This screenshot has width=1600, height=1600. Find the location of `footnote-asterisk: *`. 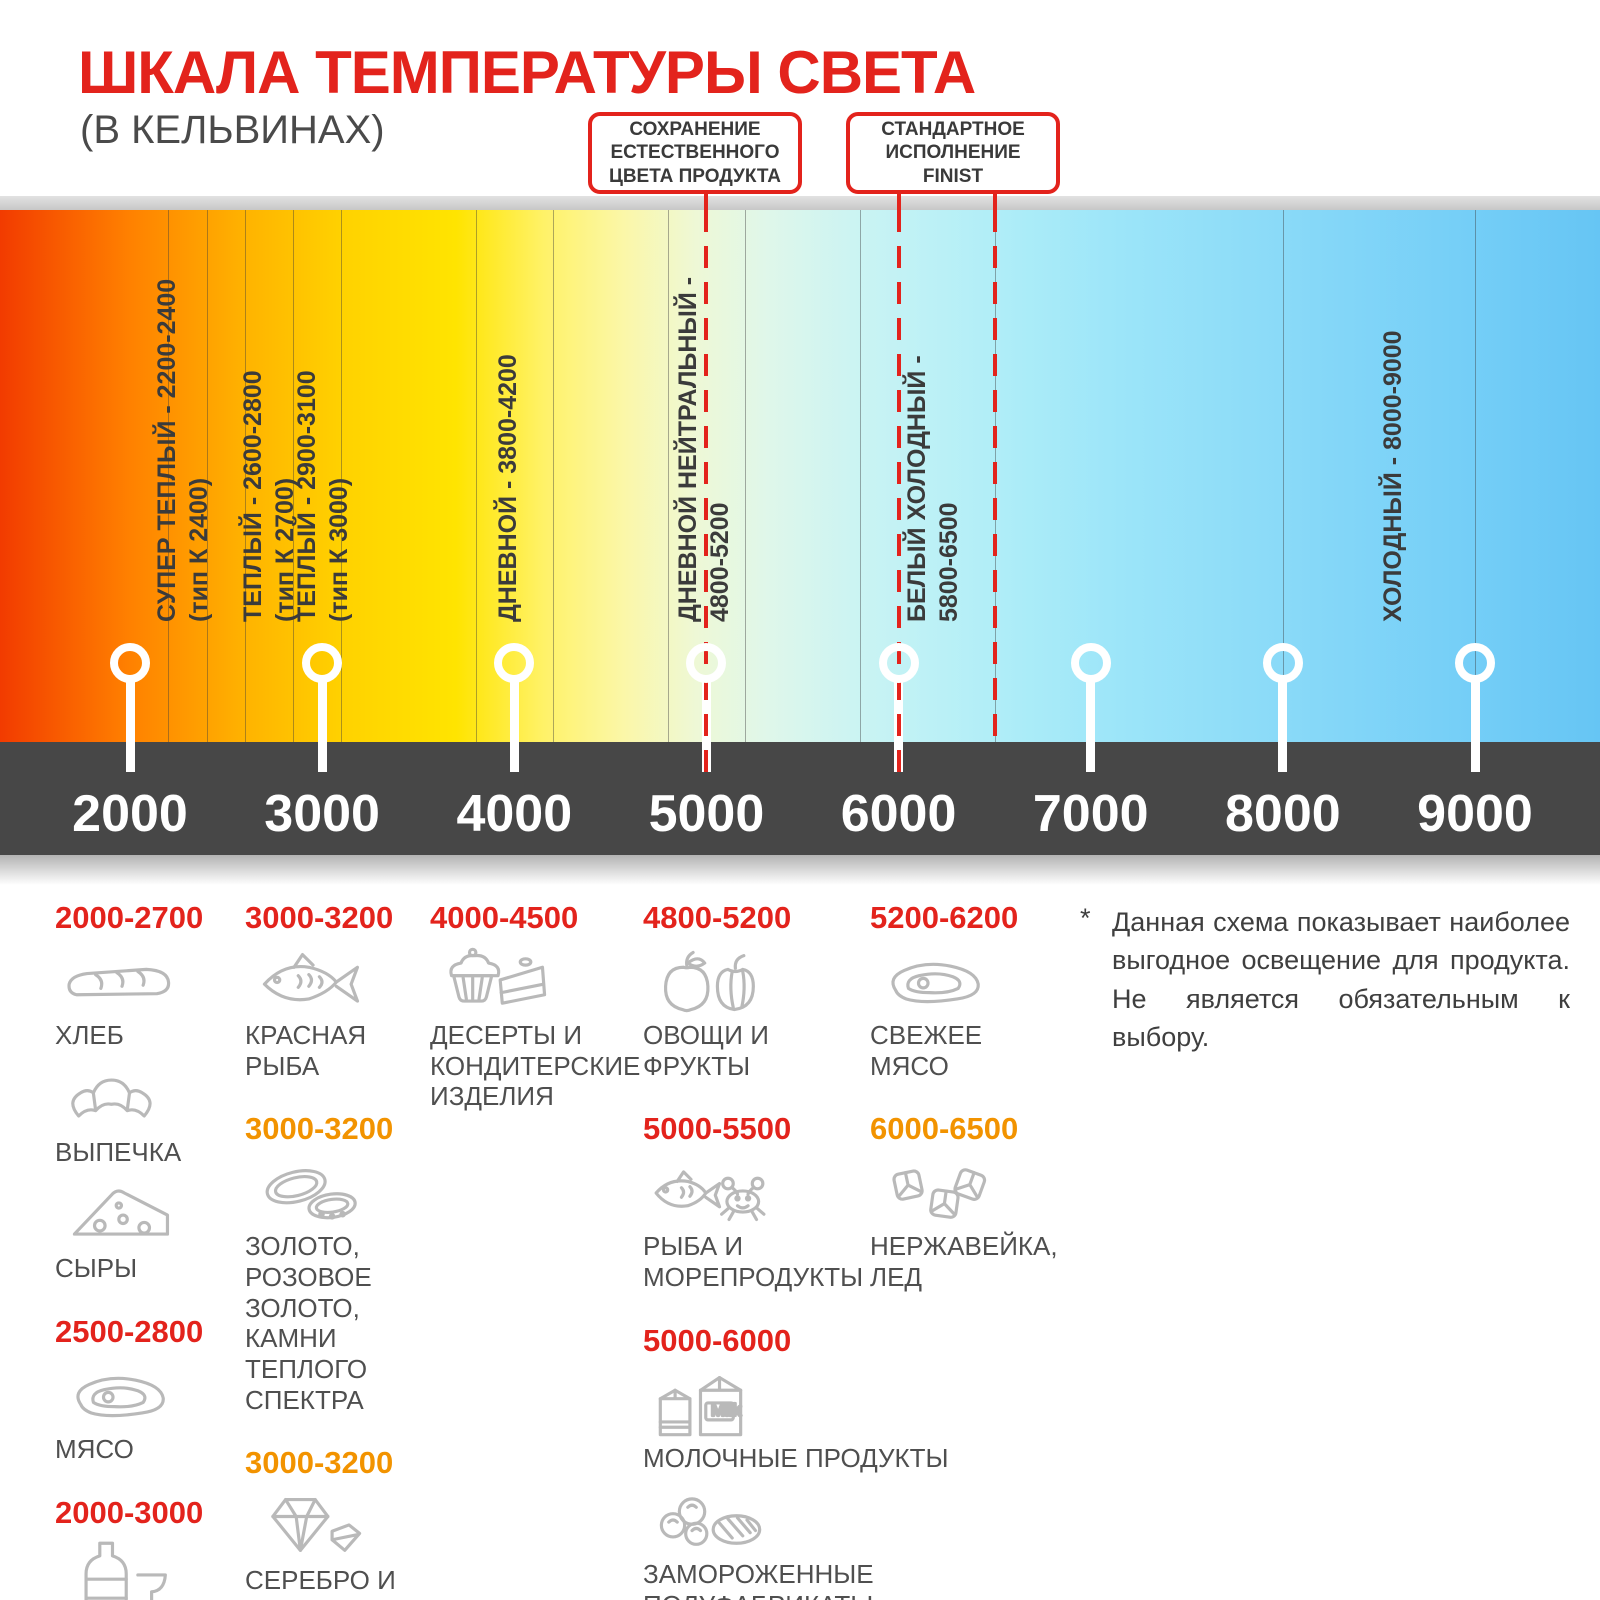

footnote-asterisk: * is located at coordinates (1085, 918).